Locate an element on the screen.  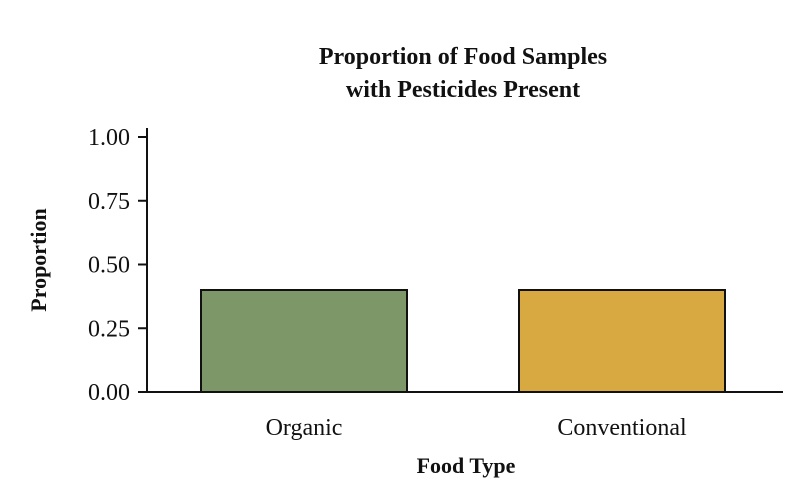
x-category-label: Organic is located at coordinates (304, 428).